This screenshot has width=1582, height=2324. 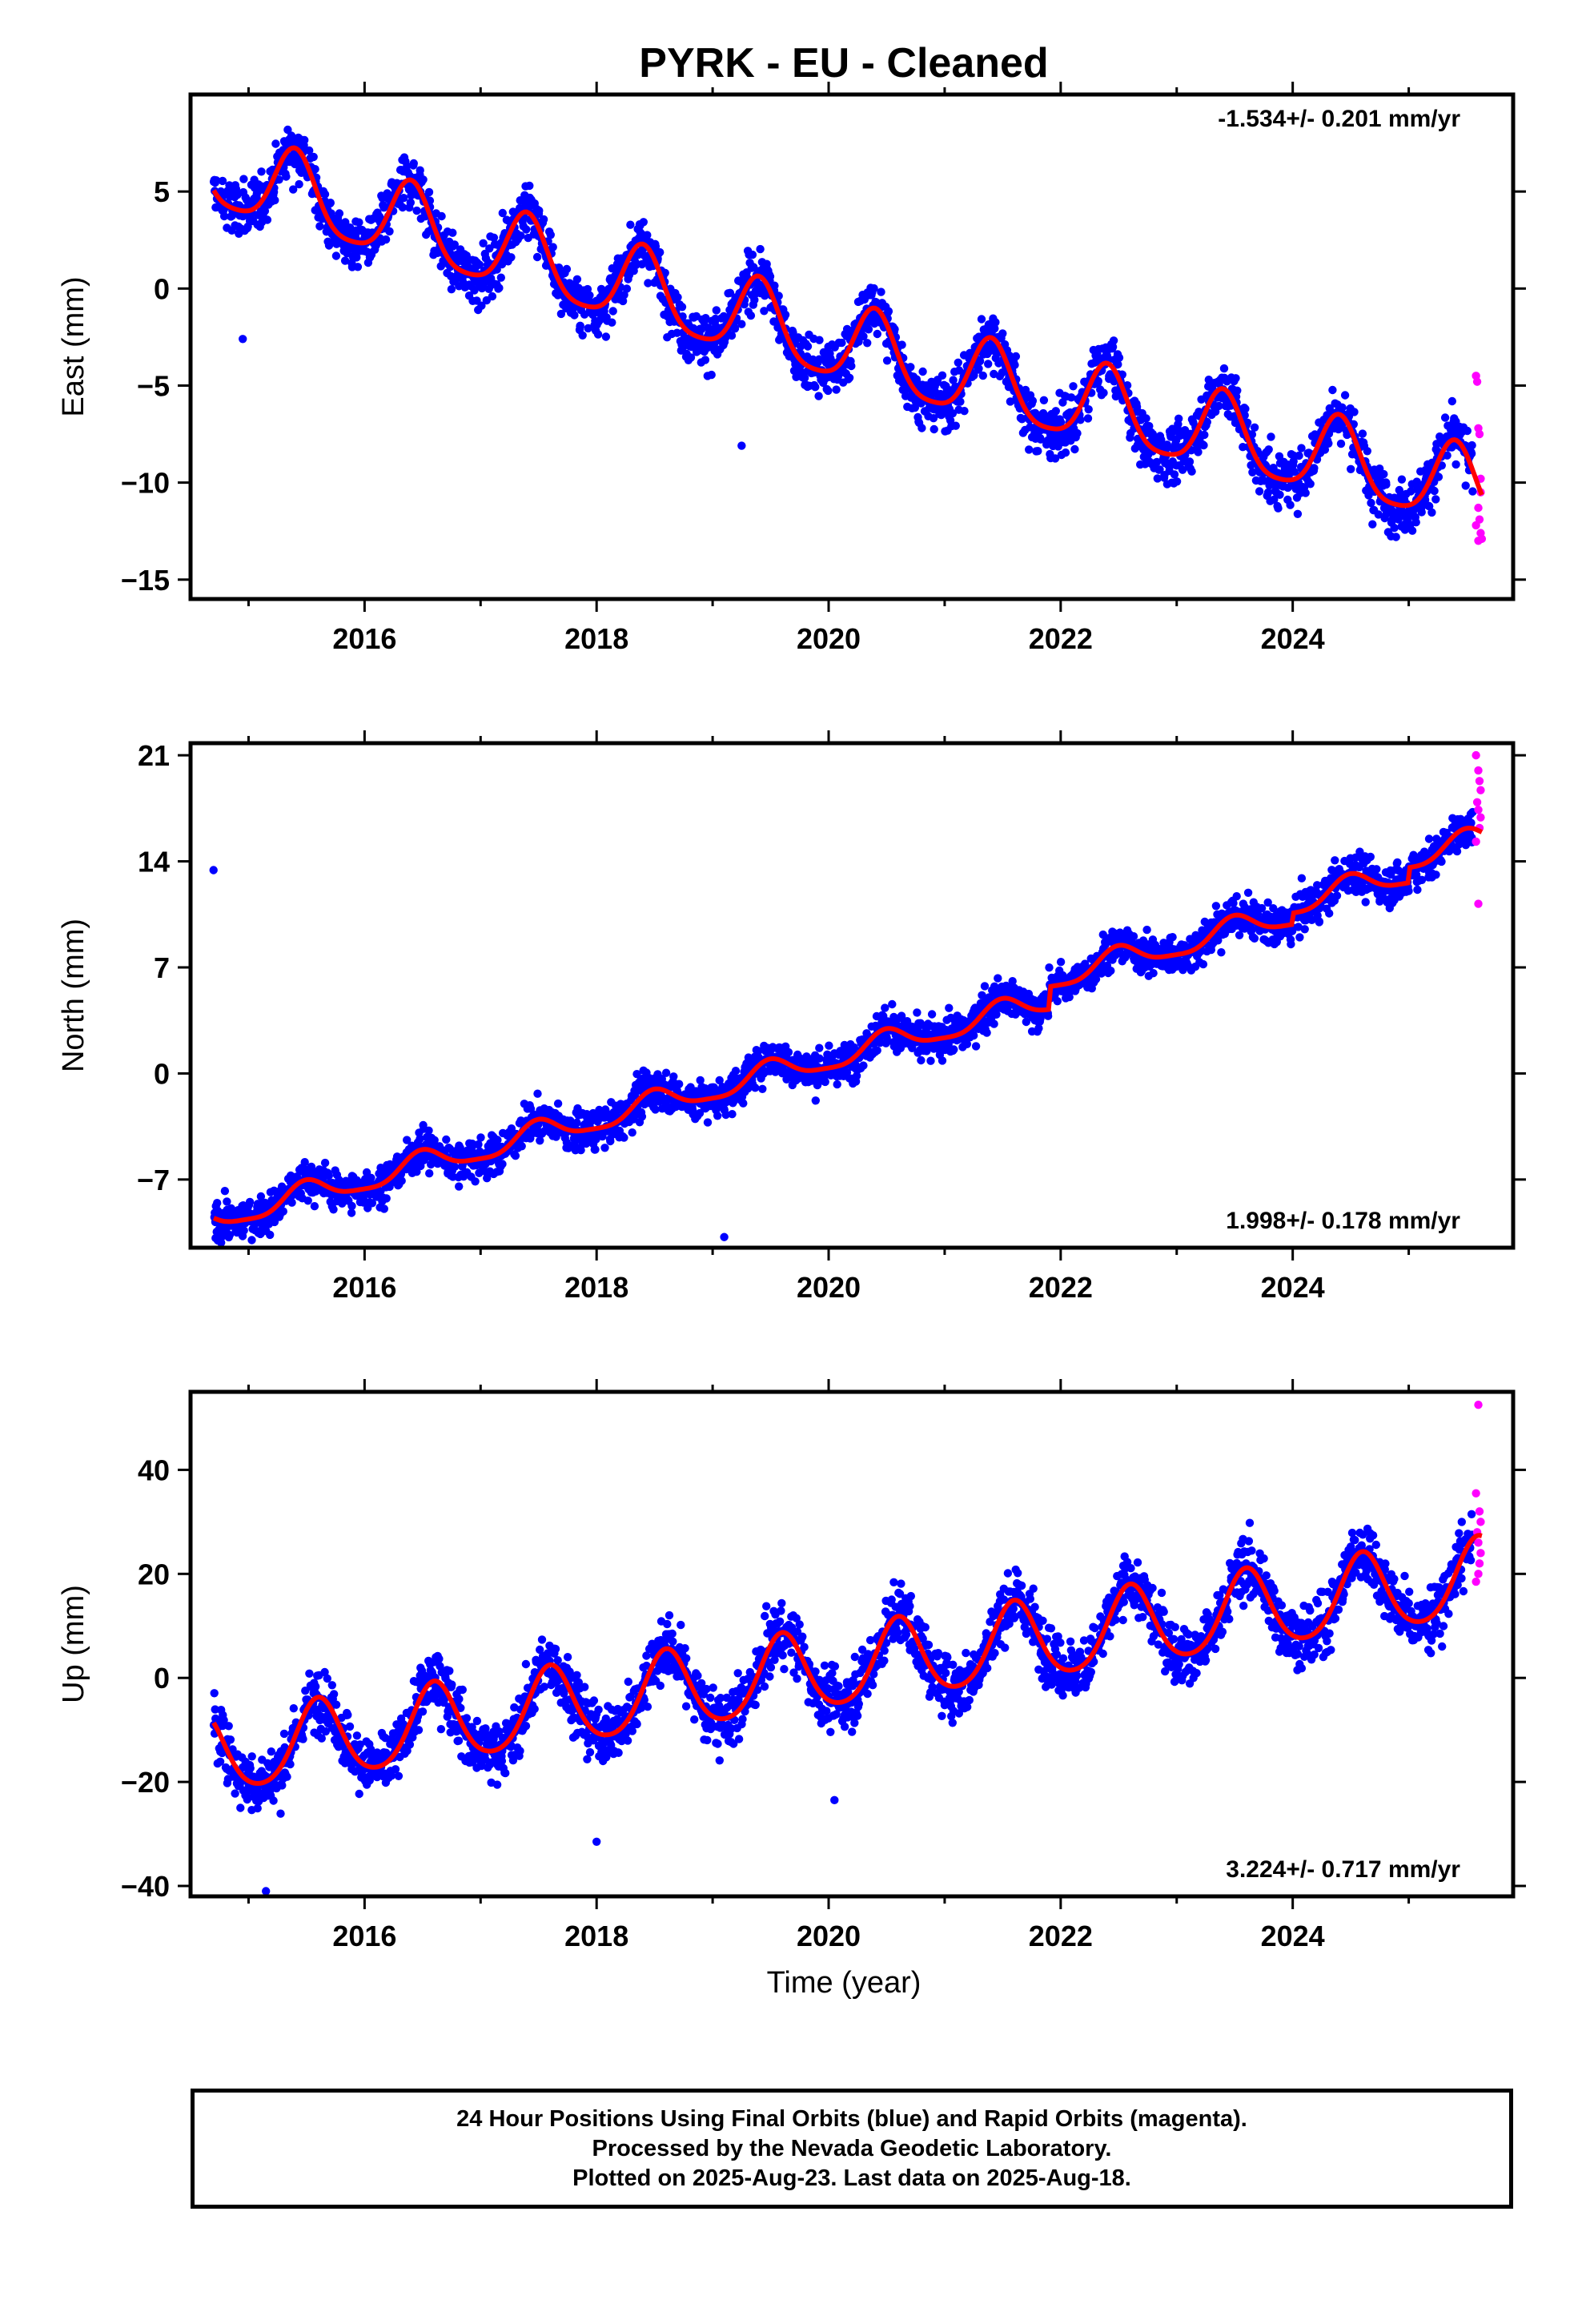 What do you see at coordinates (1339, 119) in the screenshot?
I see `east-rate-annotation: -1.534+/- 0.201 mm/yr` at bounding box center [1339, 119].